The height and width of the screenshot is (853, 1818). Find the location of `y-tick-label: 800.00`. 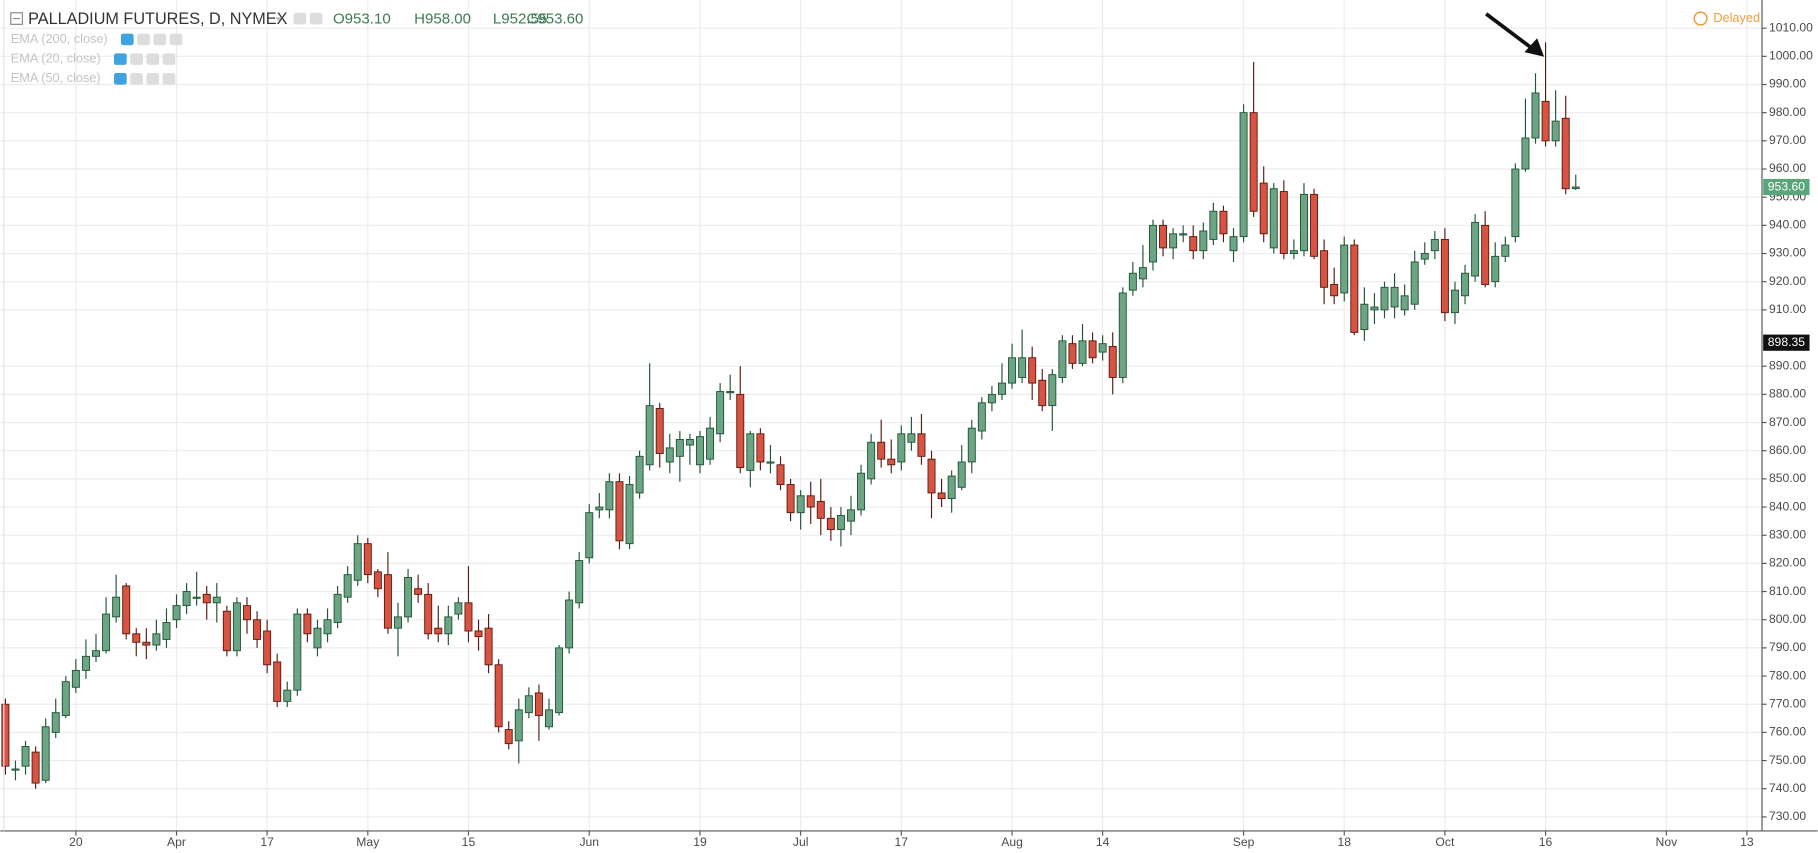

y-tick-label: 800.00 is located at coordinates (1787, 619).